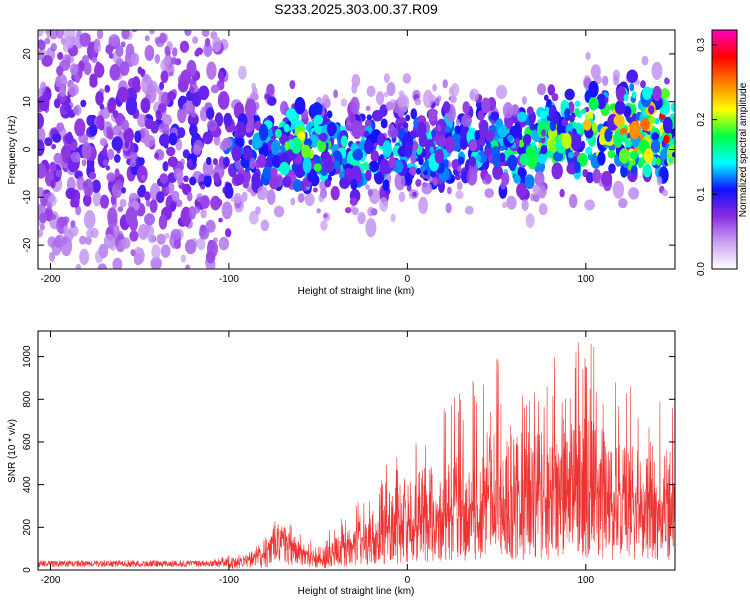 The image size is (750, 600). I want to click on y-tick-label: 200, so click(27, 527).